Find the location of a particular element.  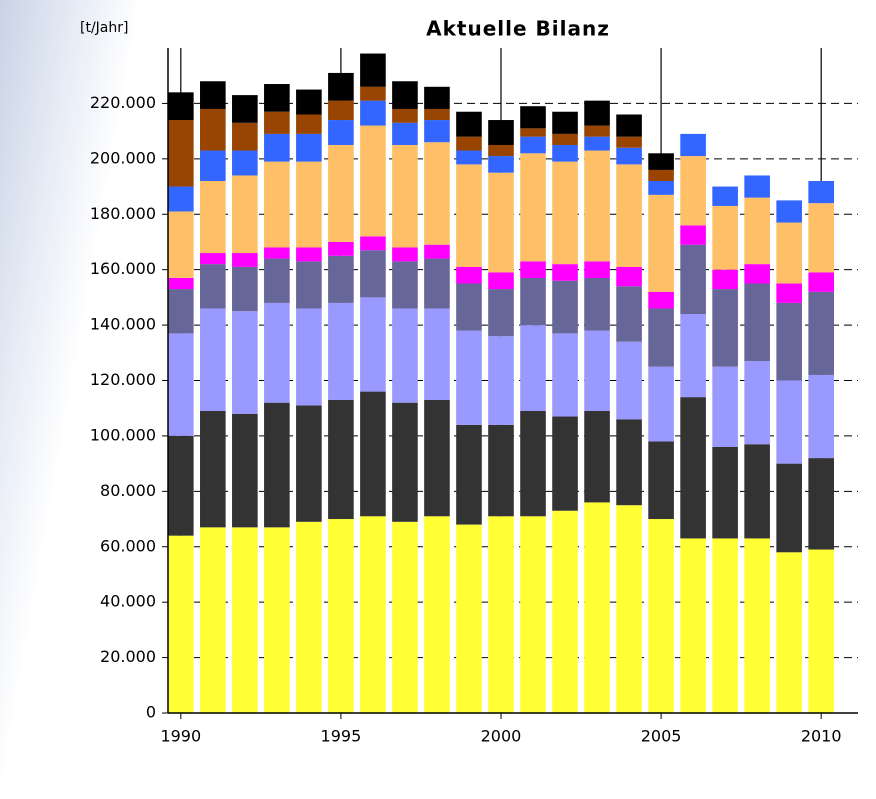

y-tick-label: 200.000 is located at coordinates (123, 157).